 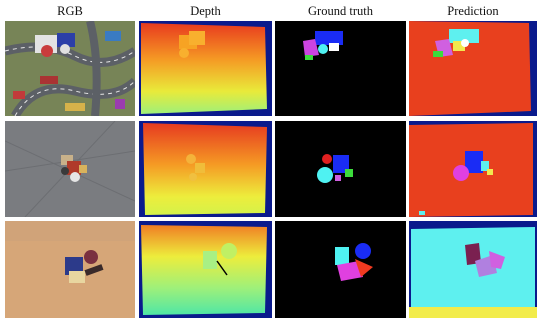 I want to click on header-rgb: RGB, so click(x=70, y=11).